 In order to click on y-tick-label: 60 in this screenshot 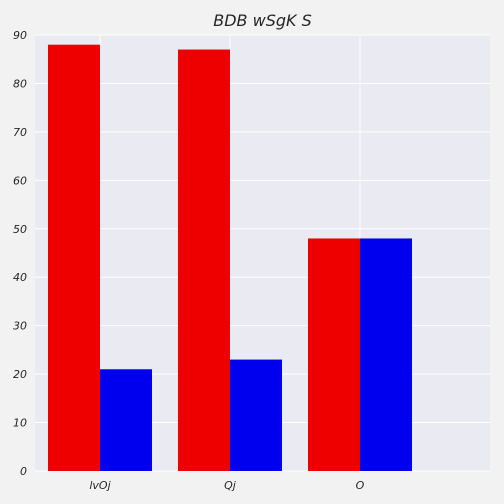, I will do `click(20, 180)`.